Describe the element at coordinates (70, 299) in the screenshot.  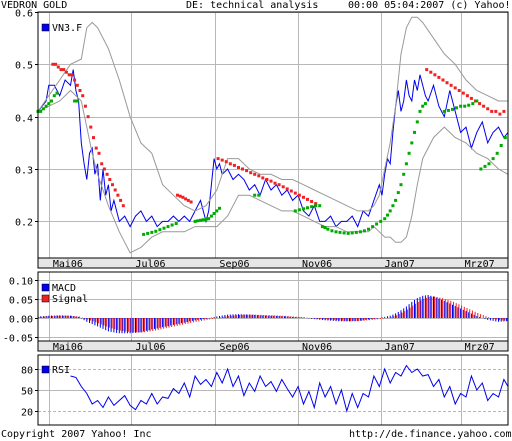
I see `signal-legend-label: Signal` at that location.